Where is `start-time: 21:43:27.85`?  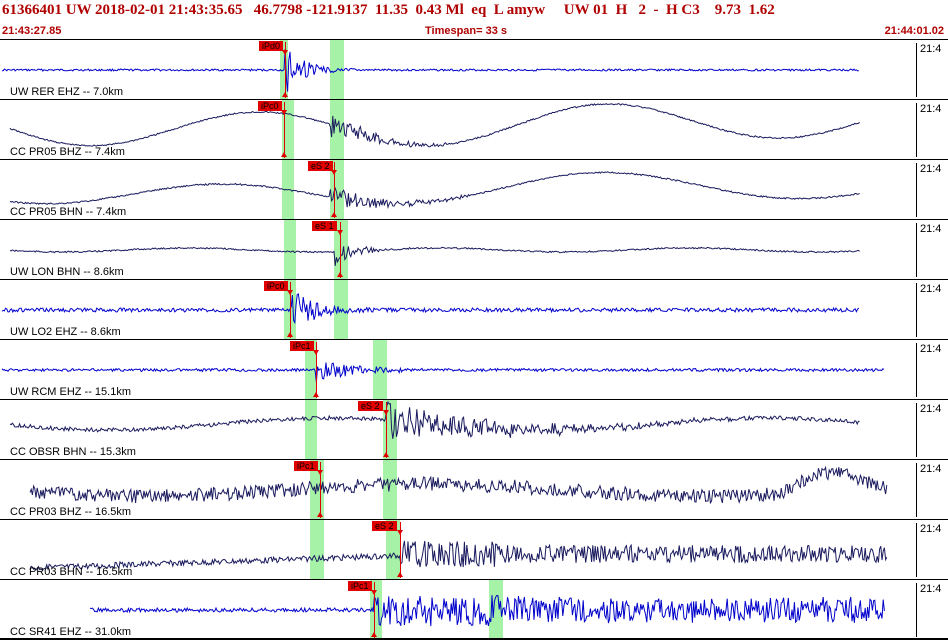 start-time: 21:43:27.85 is located at coordinates (32, 31).